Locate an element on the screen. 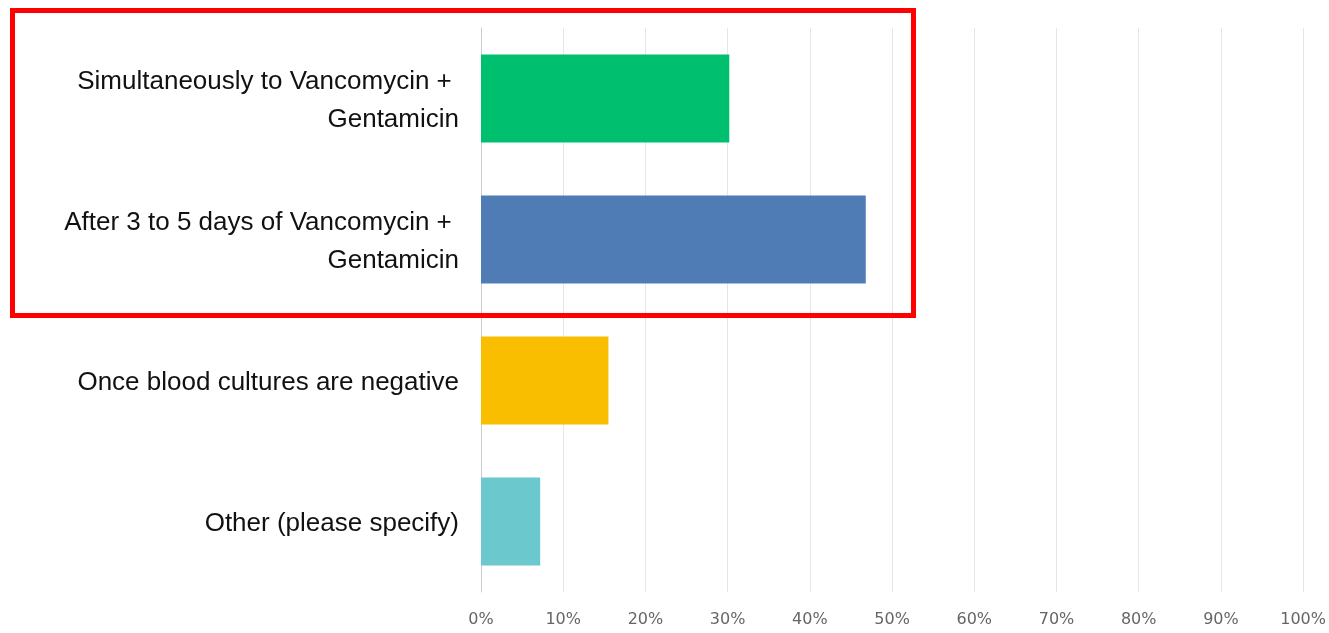  x-tick-label: 30% is located at coordinates (727, 618).